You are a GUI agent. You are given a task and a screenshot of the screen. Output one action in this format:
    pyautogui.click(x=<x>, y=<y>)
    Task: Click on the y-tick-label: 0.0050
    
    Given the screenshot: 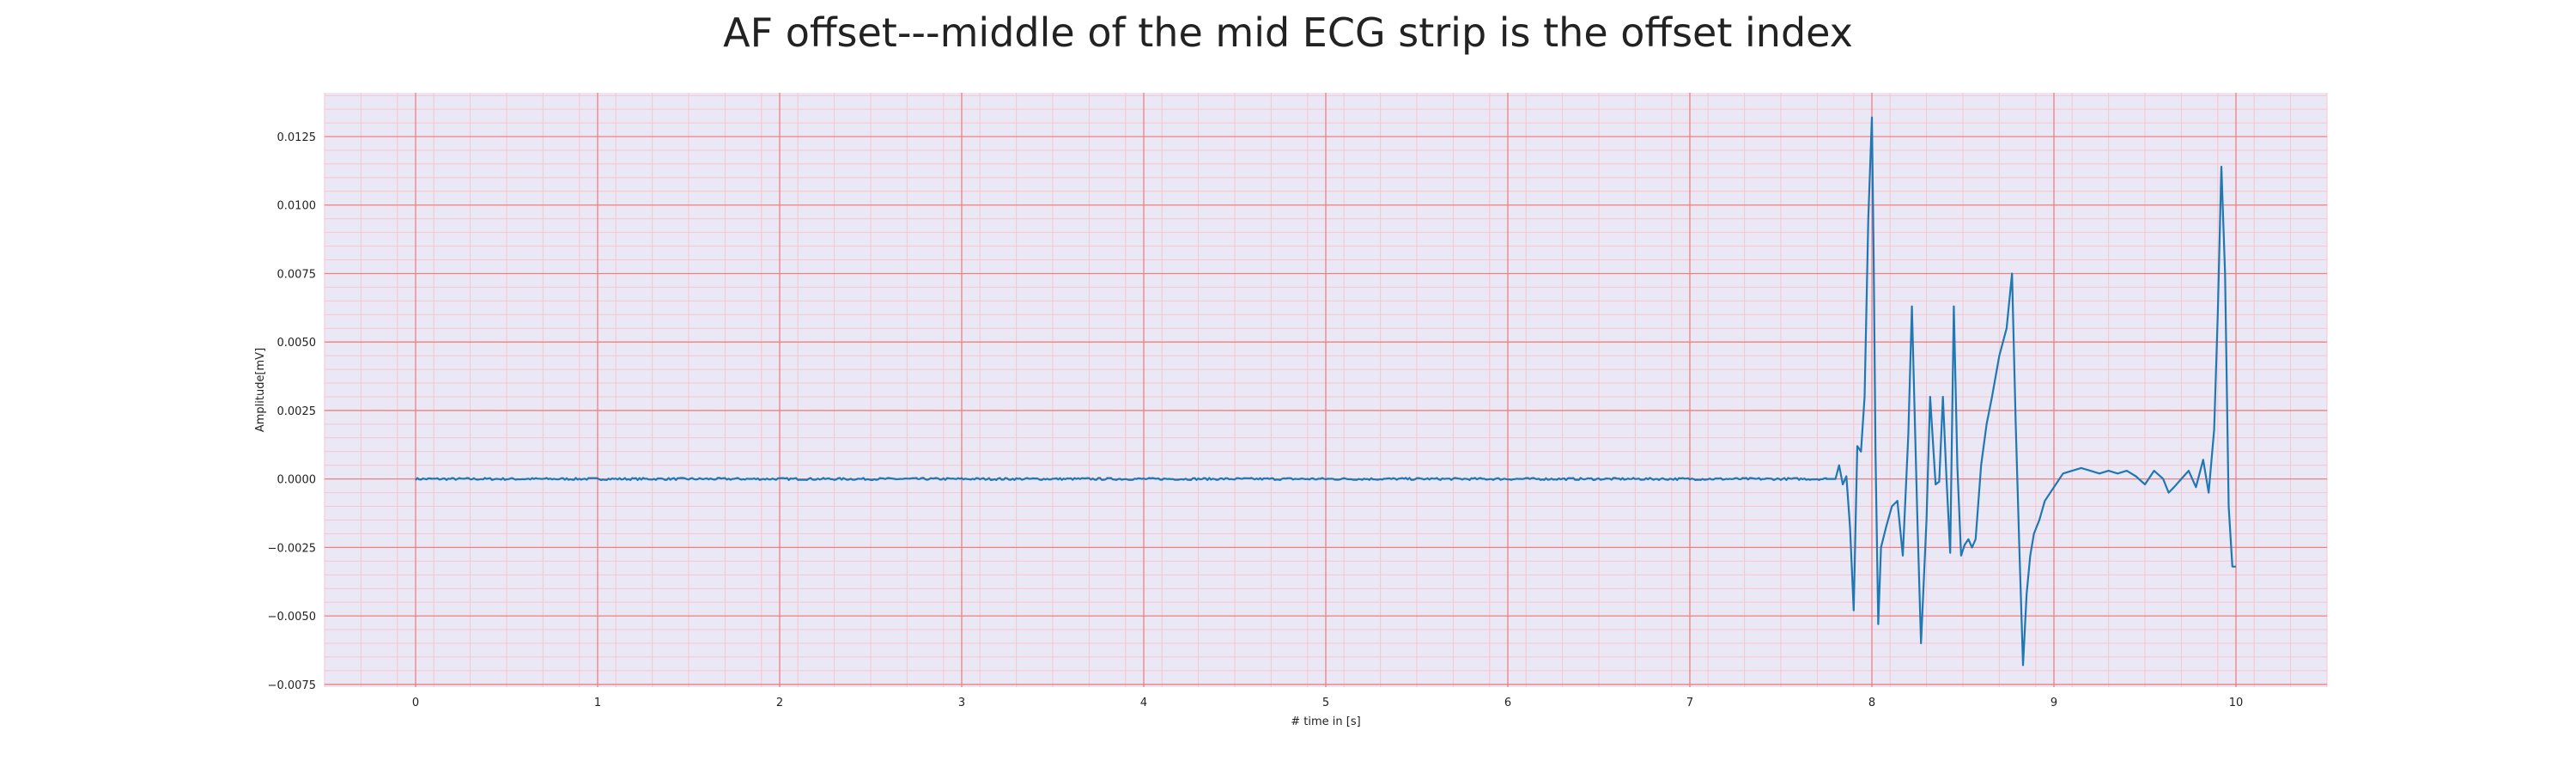 What is the action you would take?
    pyautogui.click(x=297, y=343)
    